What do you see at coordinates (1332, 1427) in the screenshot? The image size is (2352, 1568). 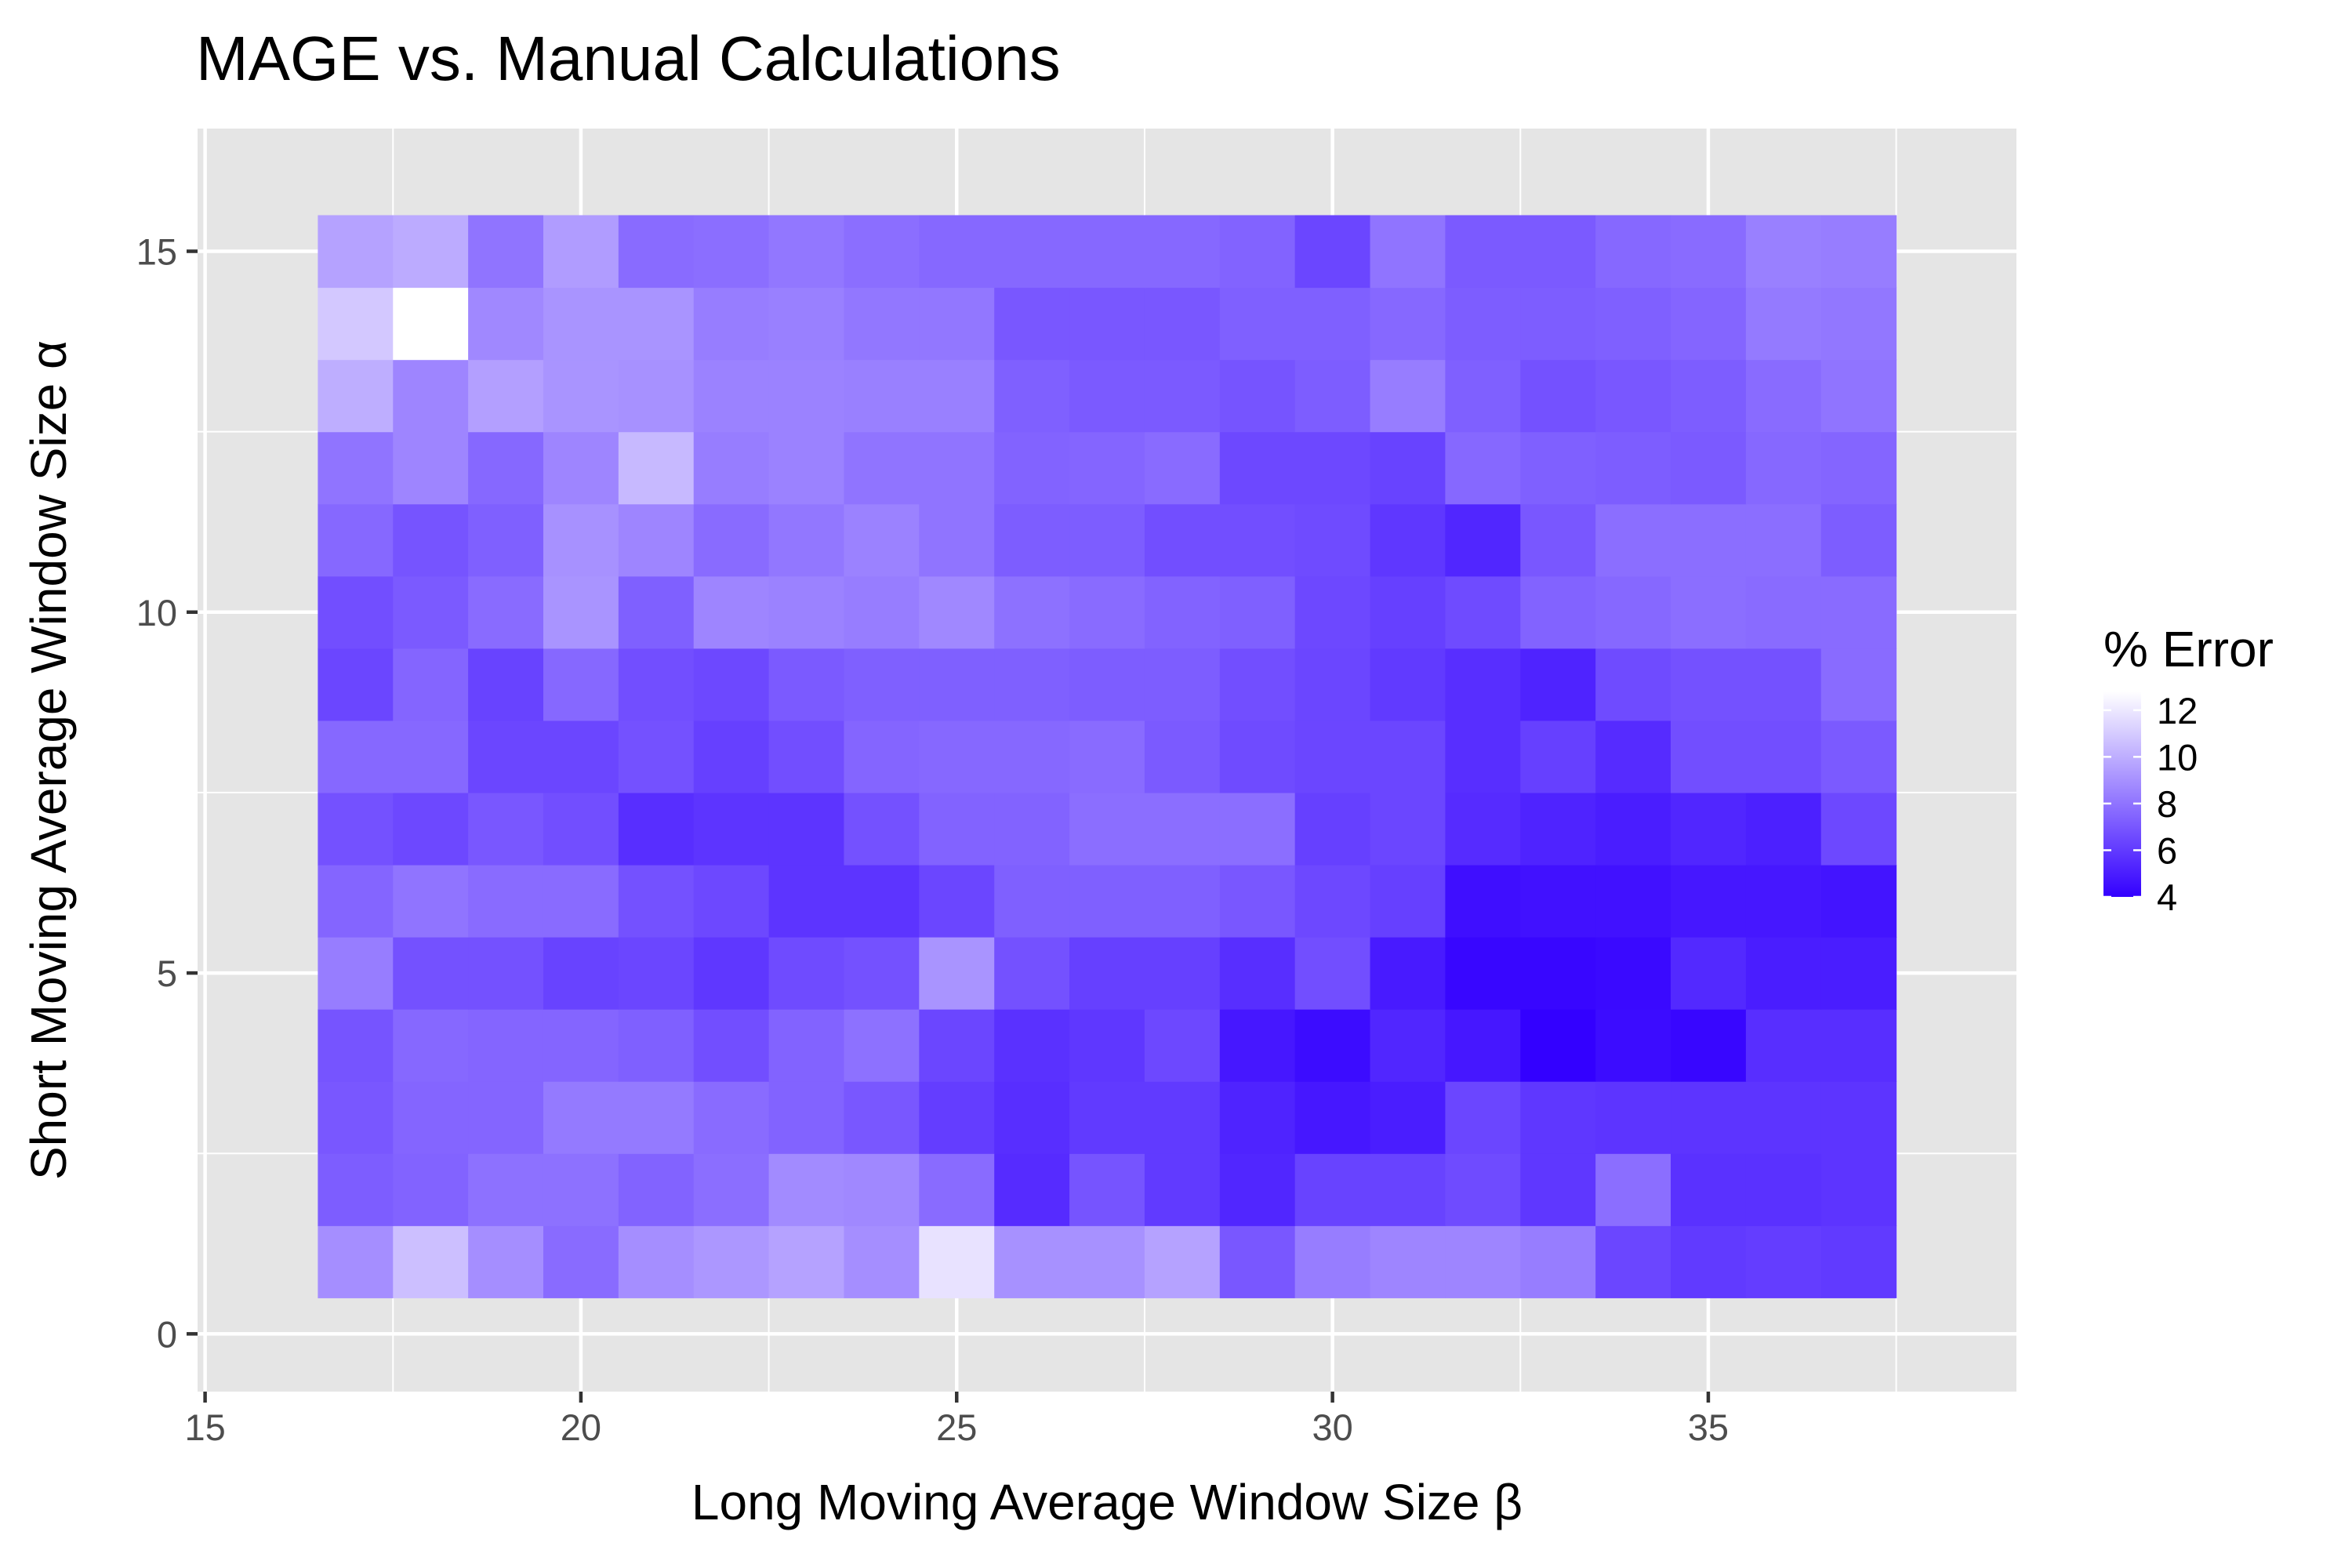 I see `x-tick-label: 30` at bounding box center [1332, 1427].